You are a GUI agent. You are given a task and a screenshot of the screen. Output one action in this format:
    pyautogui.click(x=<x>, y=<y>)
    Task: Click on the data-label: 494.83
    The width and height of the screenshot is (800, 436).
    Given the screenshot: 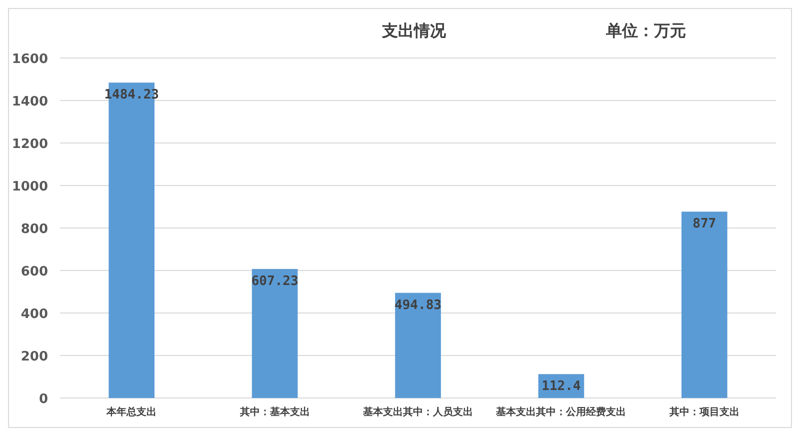 What is the action you would take?
    pyautogui.click(x=418, y=305)
    